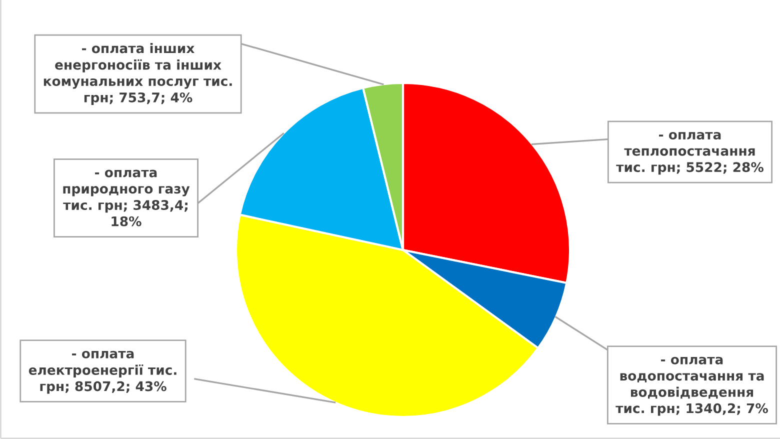  I want to click on slice-label: - оплата водопостачання та водовідведення тис. грн; 1340,2; 7%, so click(692, 386).